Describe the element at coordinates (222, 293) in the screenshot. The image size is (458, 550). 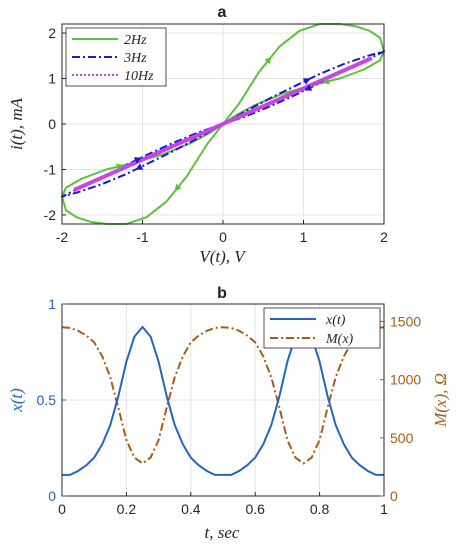
I see `panel-b-title: b` at that location.